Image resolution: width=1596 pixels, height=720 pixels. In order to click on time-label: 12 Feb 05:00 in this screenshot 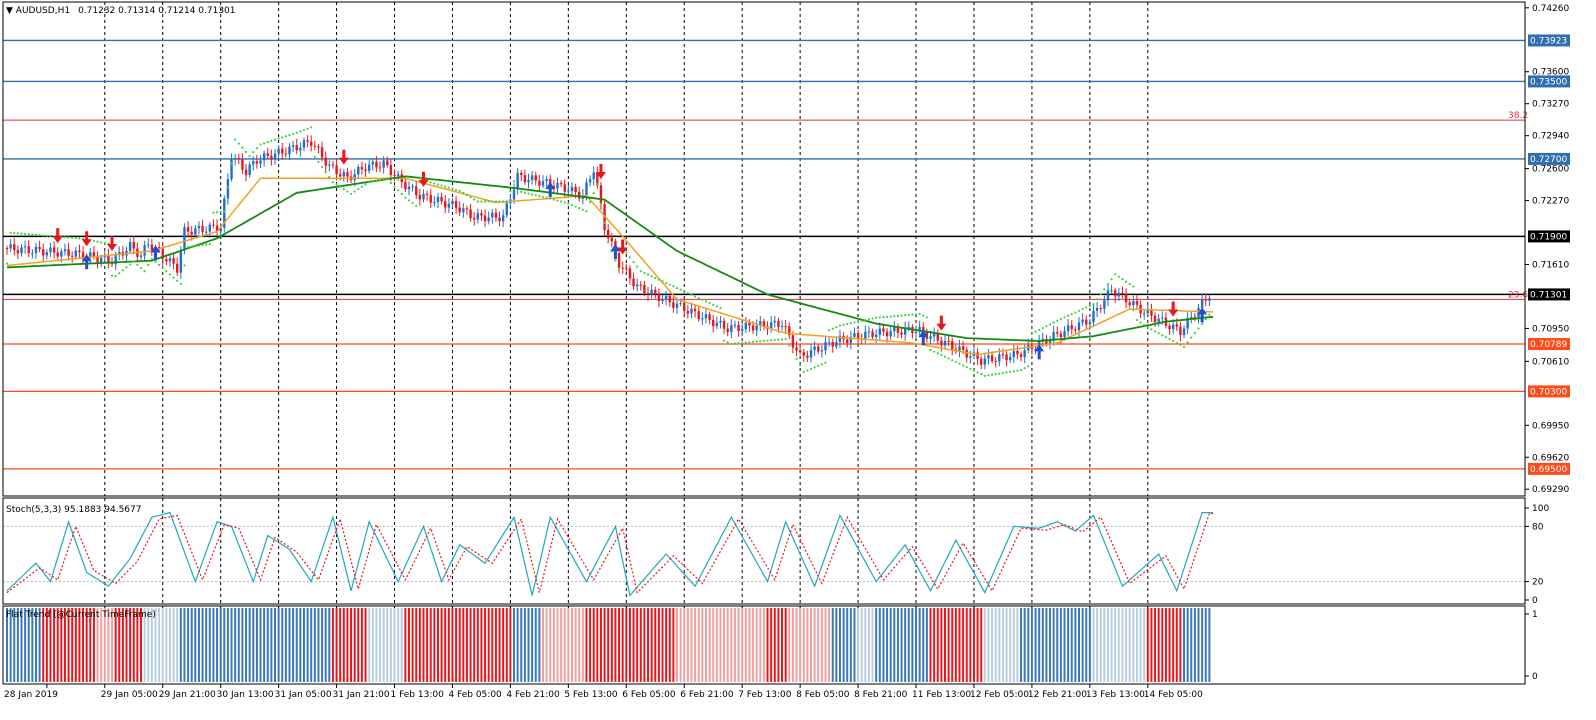, I will do `click(999, 695)`.